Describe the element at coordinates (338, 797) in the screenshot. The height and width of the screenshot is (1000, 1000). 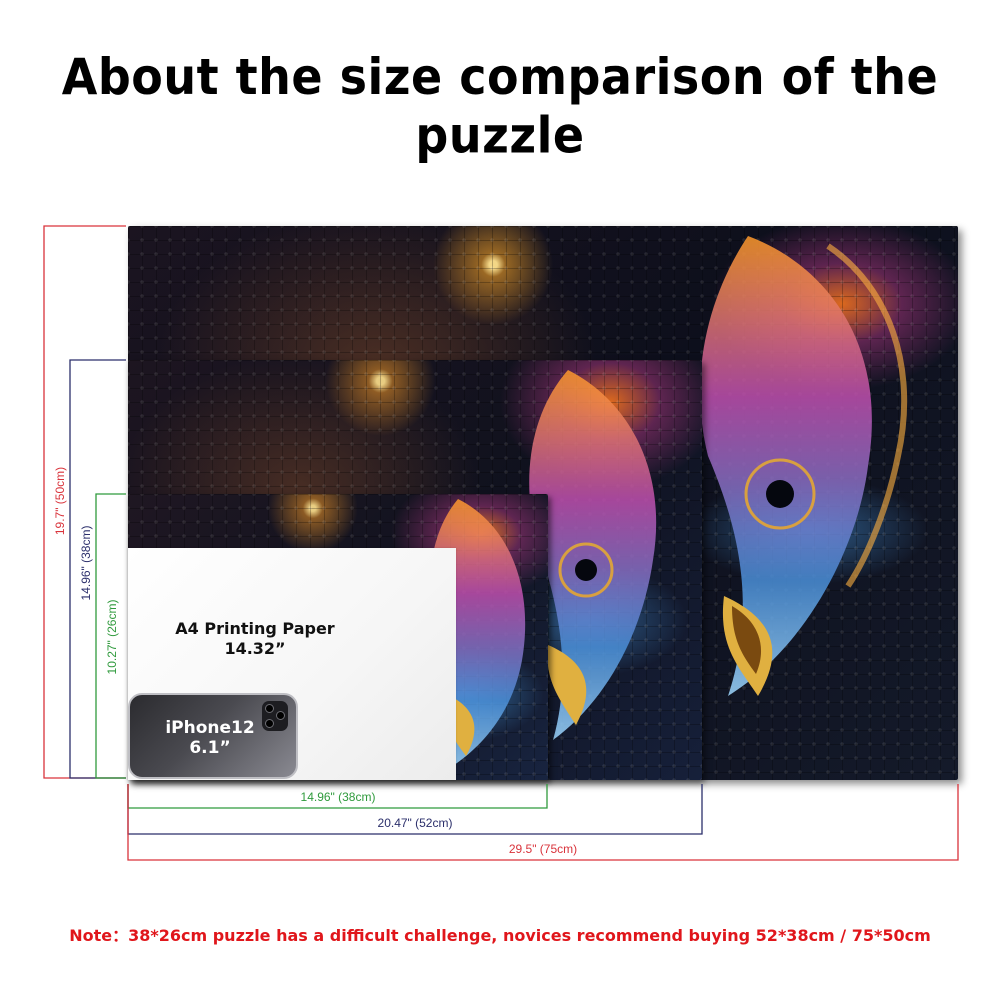
I see `small-width-label: 14.96" (38cm)` at that location.